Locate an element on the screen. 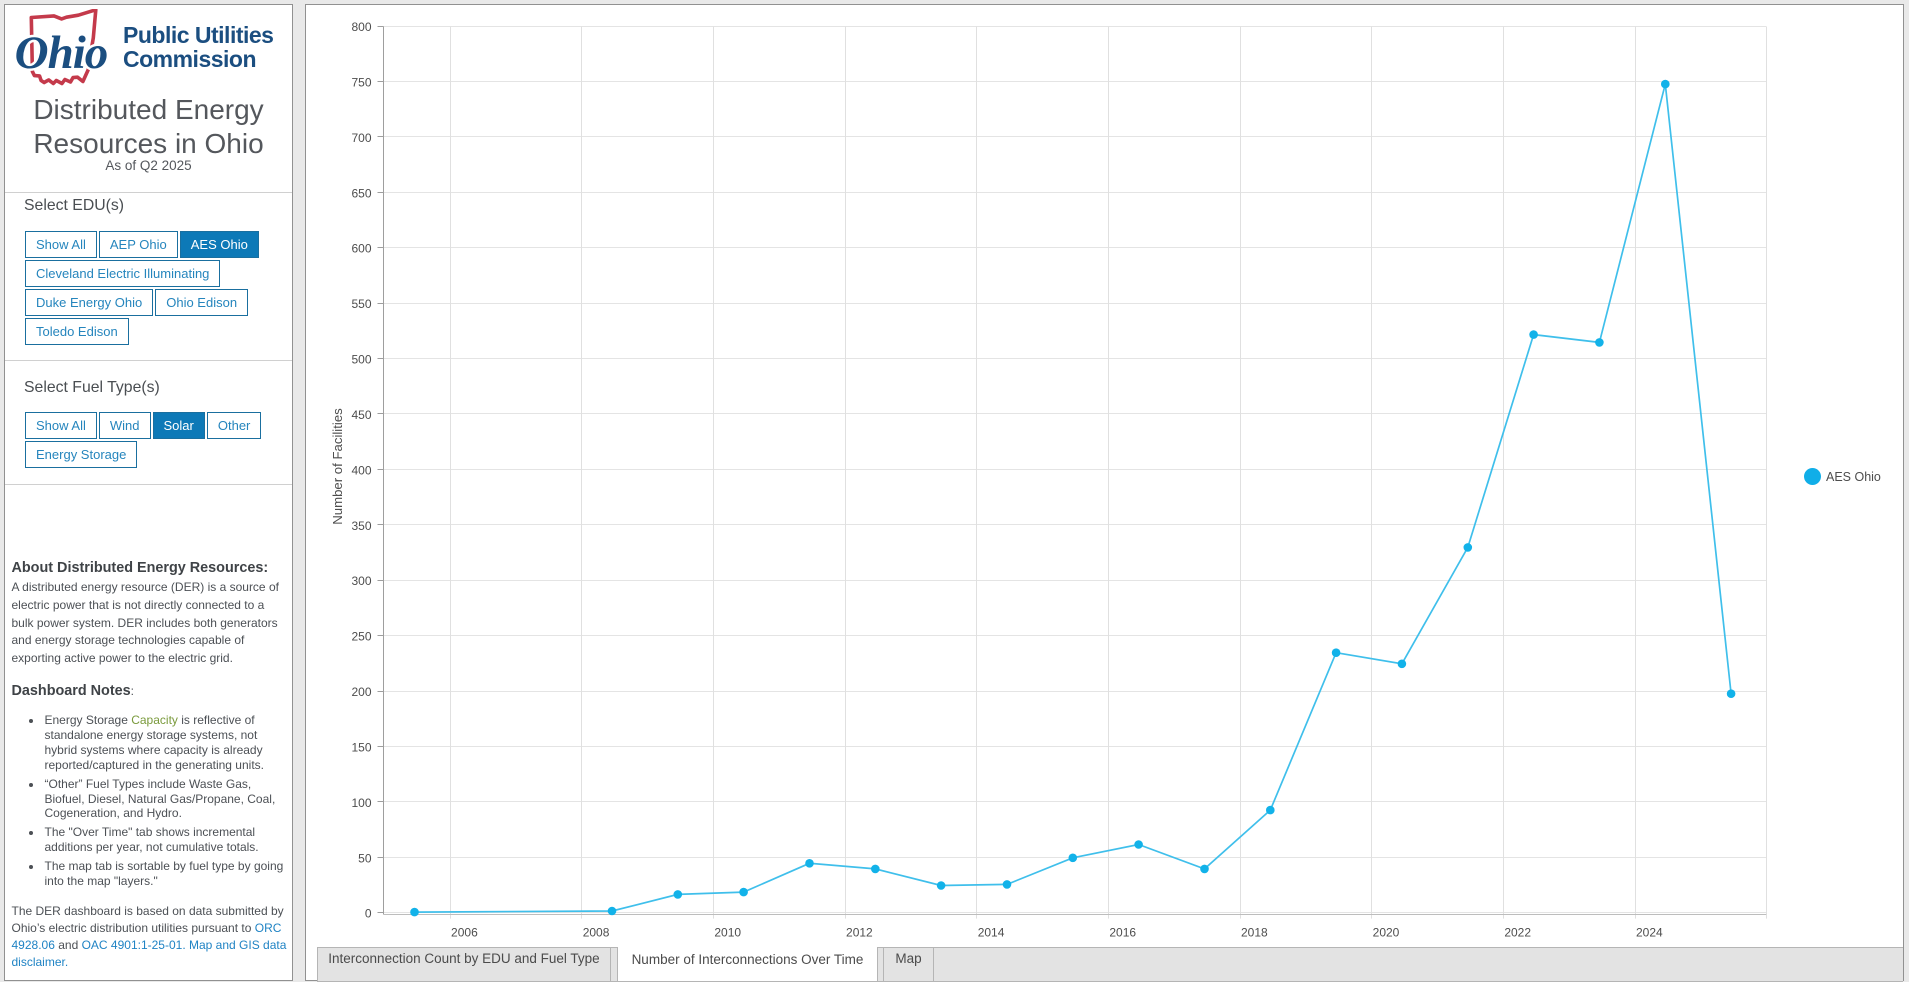 This screenshot has width=1909, height=982. svg-text: 200 is located at coordinates (361, 692).